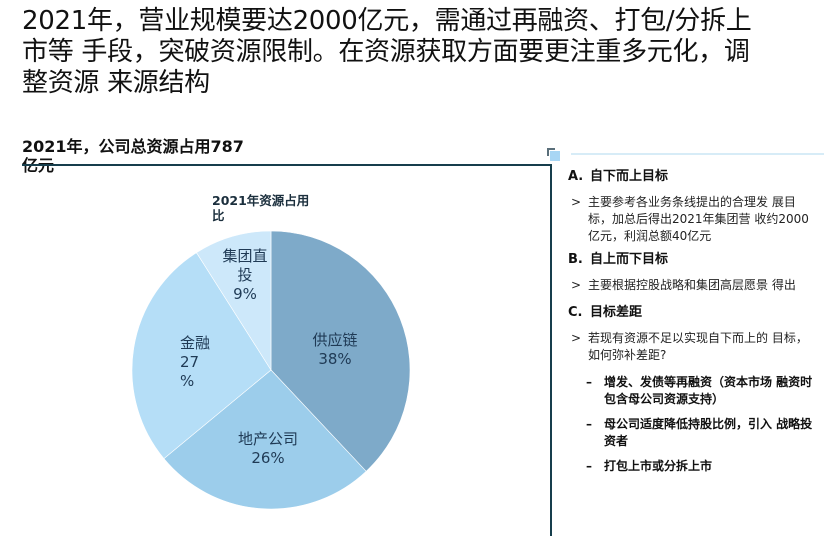 Image resolution: width=826 pixels, height=556 pixels. Describe the element at coordinates (693, 260) in the screenshot. I see `section-b-title: B. 自上而下目标` at that location.